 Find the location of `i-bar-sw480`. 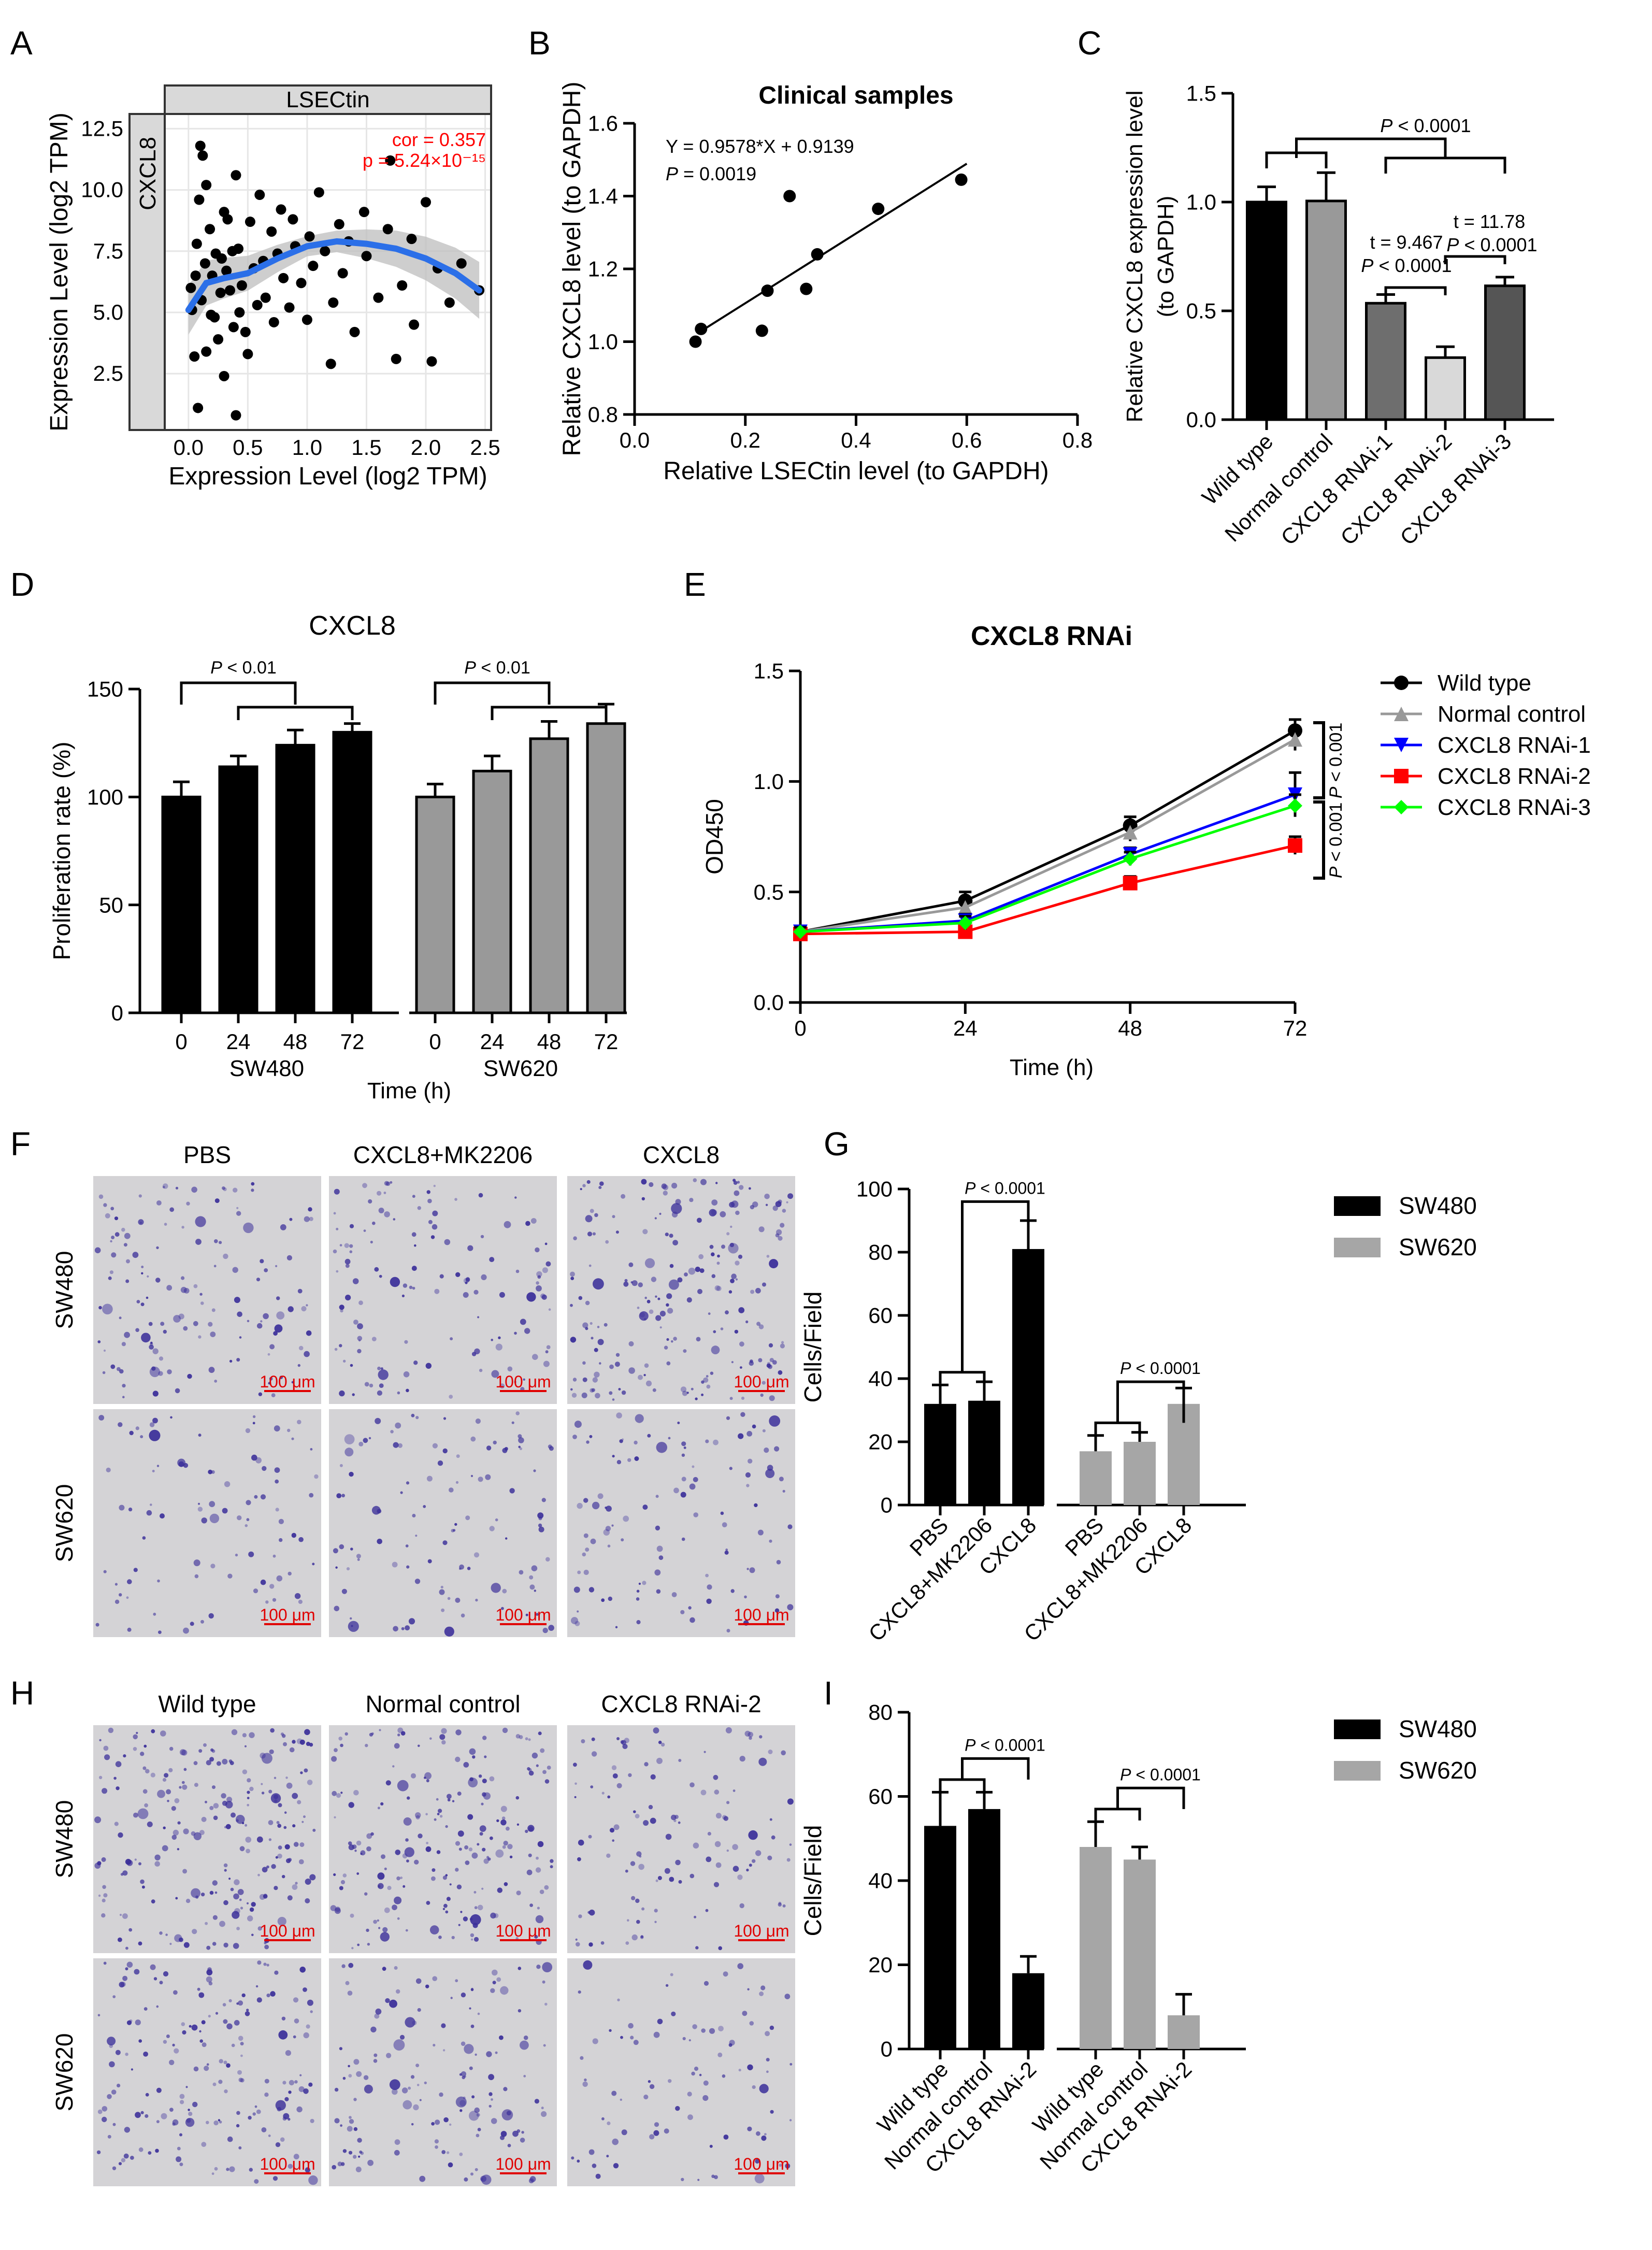

i-bar-sw480 is located at coordinates (1028, 2011).